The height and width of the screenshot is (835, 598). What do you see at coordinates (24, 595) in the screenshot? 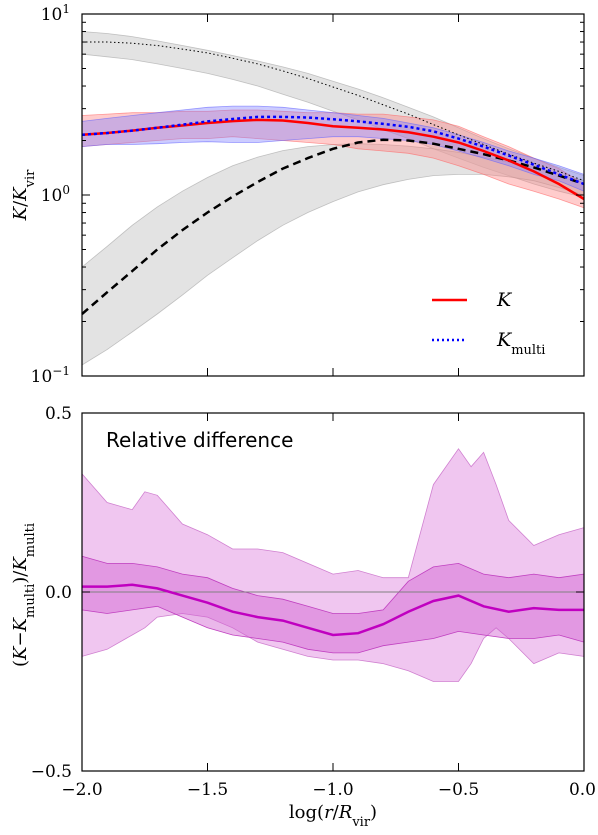
I see `bottom-y-axis-label: (K−Kmulti)/Kmulti` at bounding box center [24, 595].